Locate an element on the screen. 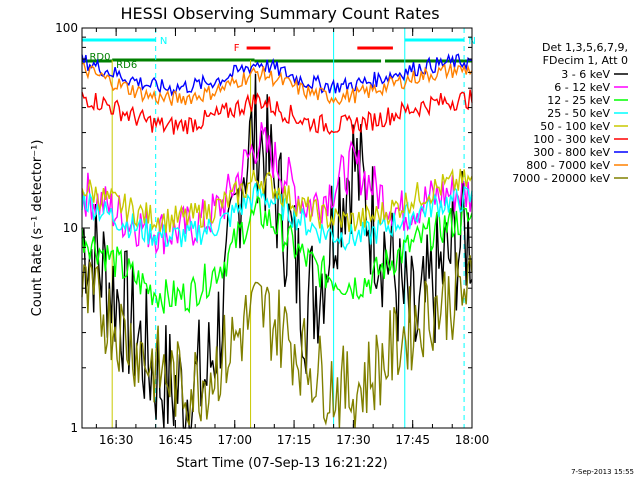  legend-label: 3 - 6 keV is located at coordinates (585, 74).